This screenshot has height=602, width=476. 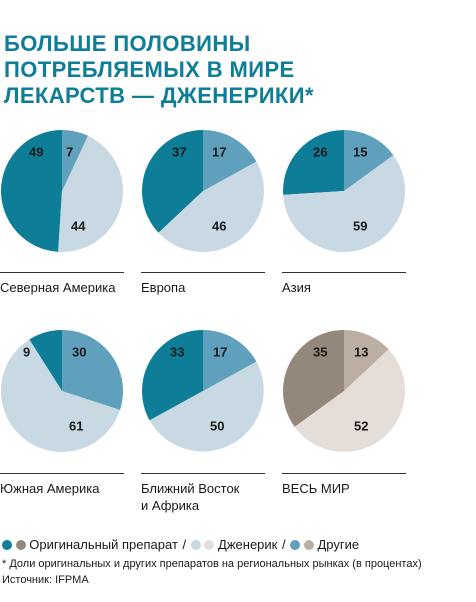 What do you see at coordinates (76, 425) in the screenshot?
I see `pie-value-label-generic: 61` at bounding box center [76, 425].